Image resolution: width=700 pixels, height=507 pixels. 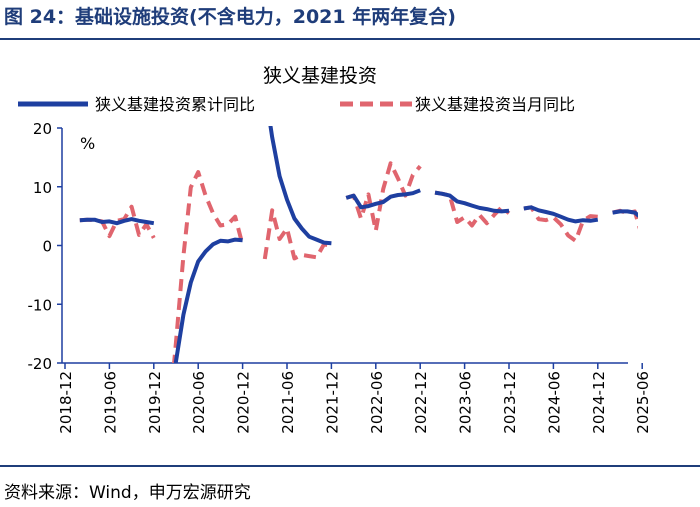 What do you see at coordinates (66, 402) in the screenshot?
I see `x-tick-label: 2018-12` at bounding box center [66, 402].